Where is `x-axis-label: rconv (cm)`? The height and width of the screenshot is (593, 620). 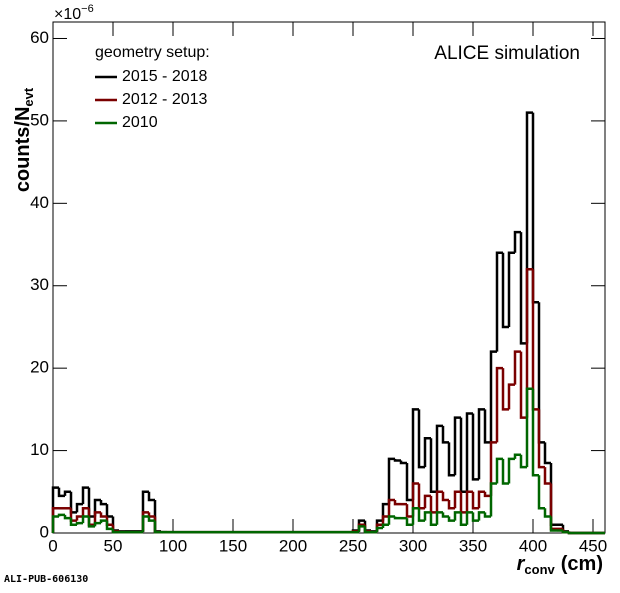
x-axis-label: rconv (cm) is located at coordinates (560, 565).